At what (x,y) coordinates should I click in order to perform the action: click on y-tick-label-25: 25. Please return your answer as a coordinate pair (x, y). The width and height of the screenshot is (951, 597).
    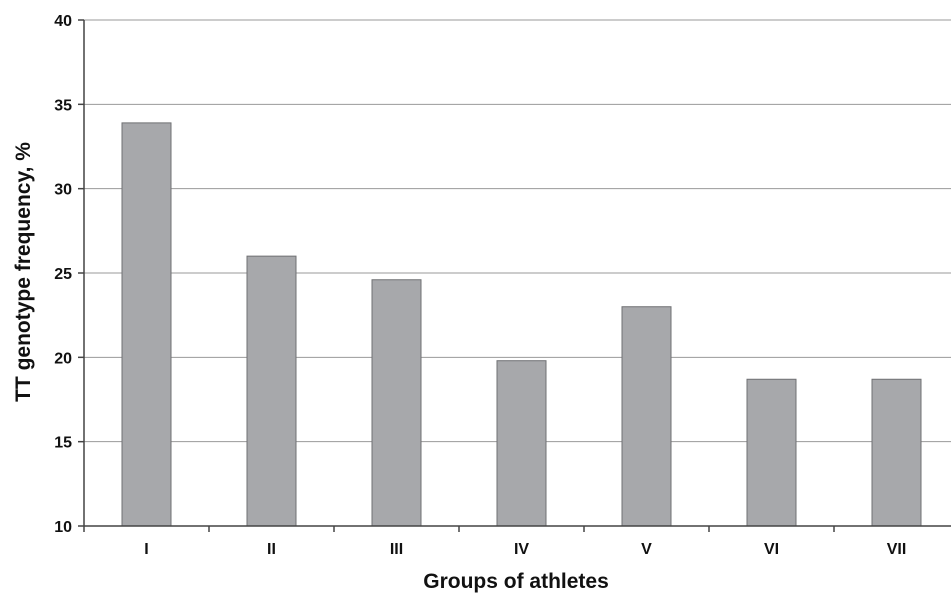
    Looking at the image, I should click on (63, 274).